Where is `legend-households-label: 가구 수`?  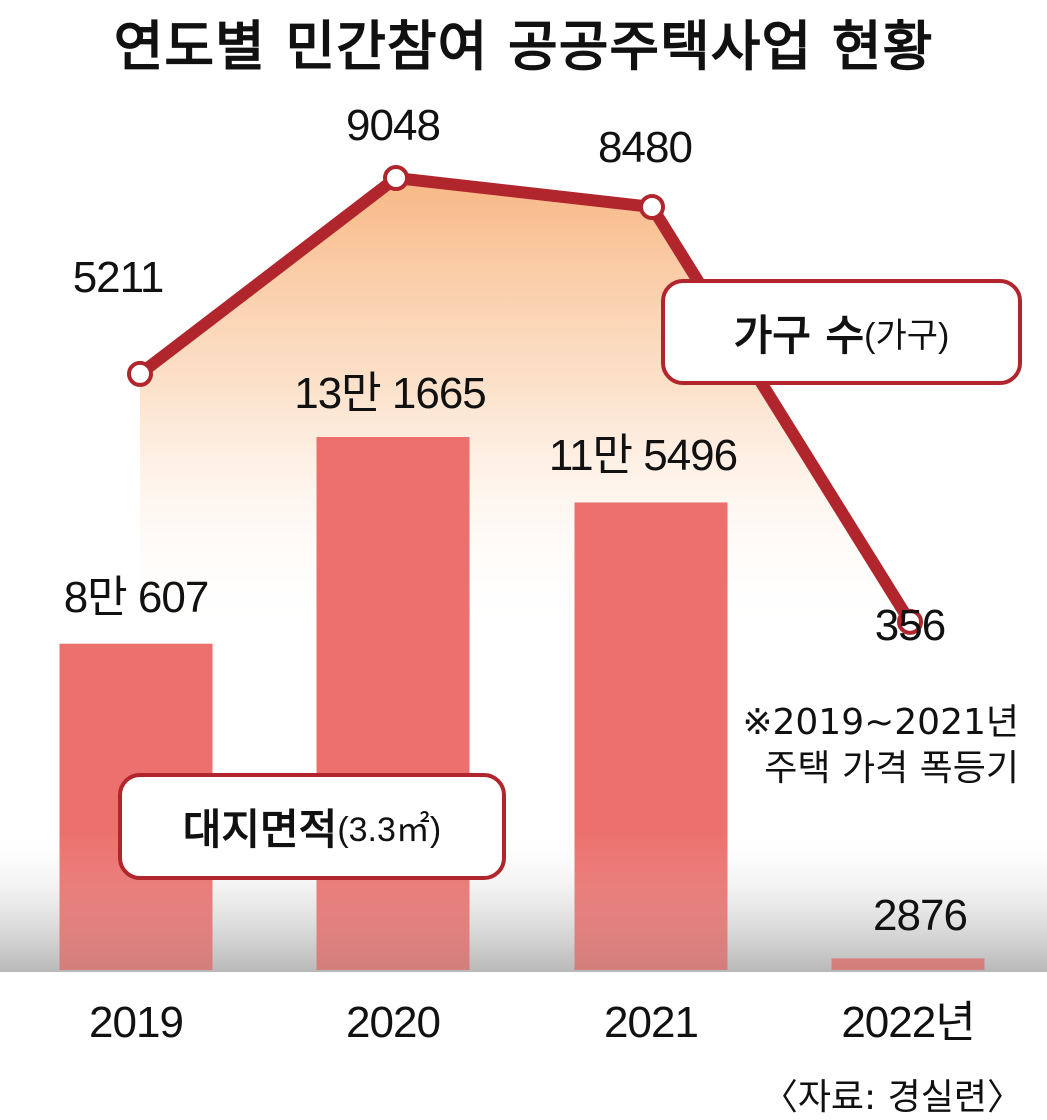 legend-households-label: 가구 수 is located at coordinates (799, 335).